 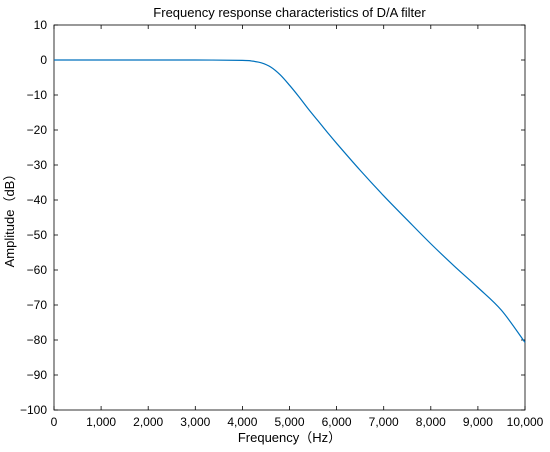 What do you see at coordinates (41, 25) in the screenshot?
I see `y-tick-label: 10` at bounding box center [41, 25].